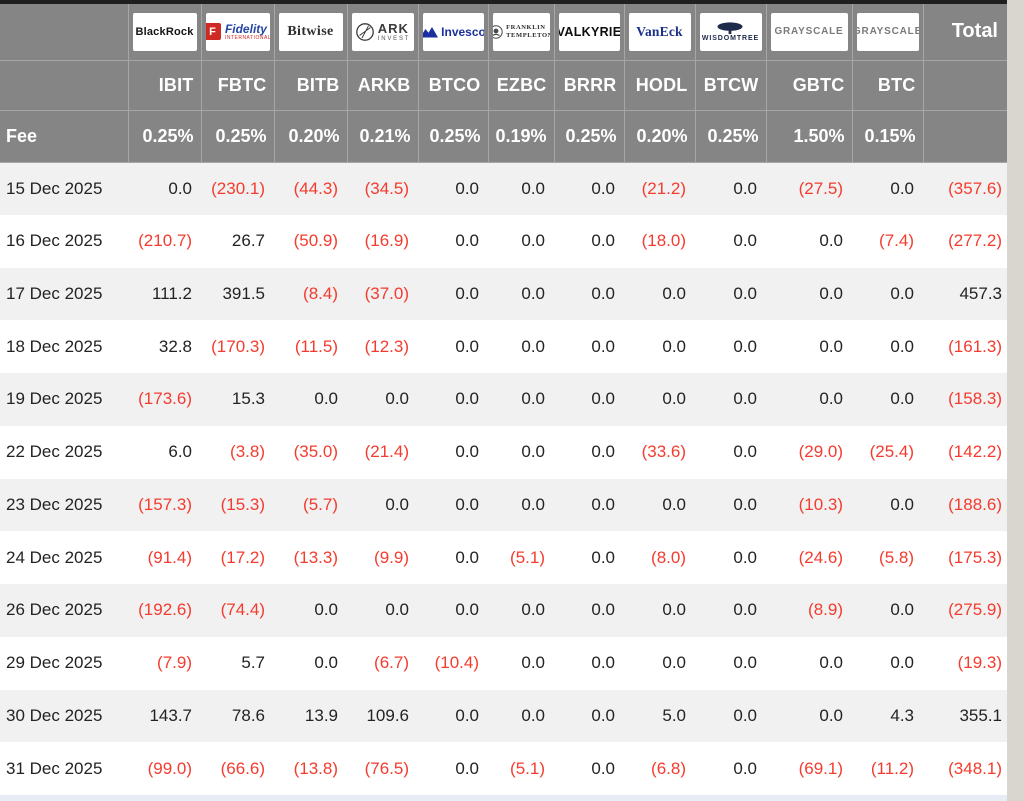  Describe the element at coordinates (238, 136) in the screenshot. I see `fee-cell-FBTC: 0.25%` at that location.